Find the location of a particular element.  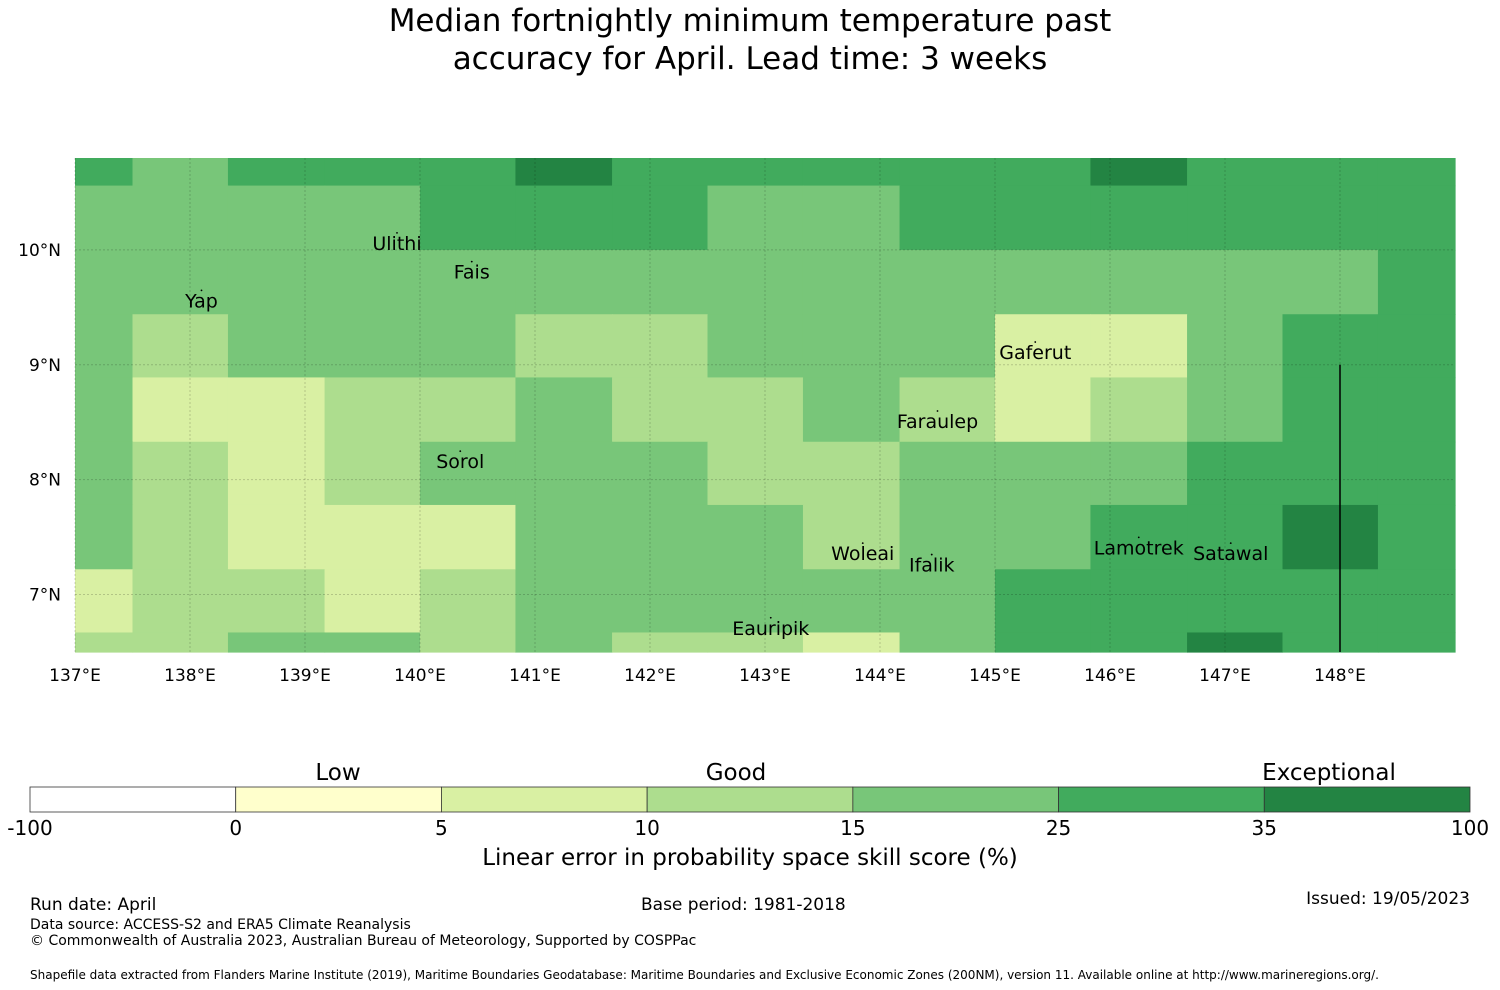

place-label: Gaferut is located at coordinates (1035, 353).